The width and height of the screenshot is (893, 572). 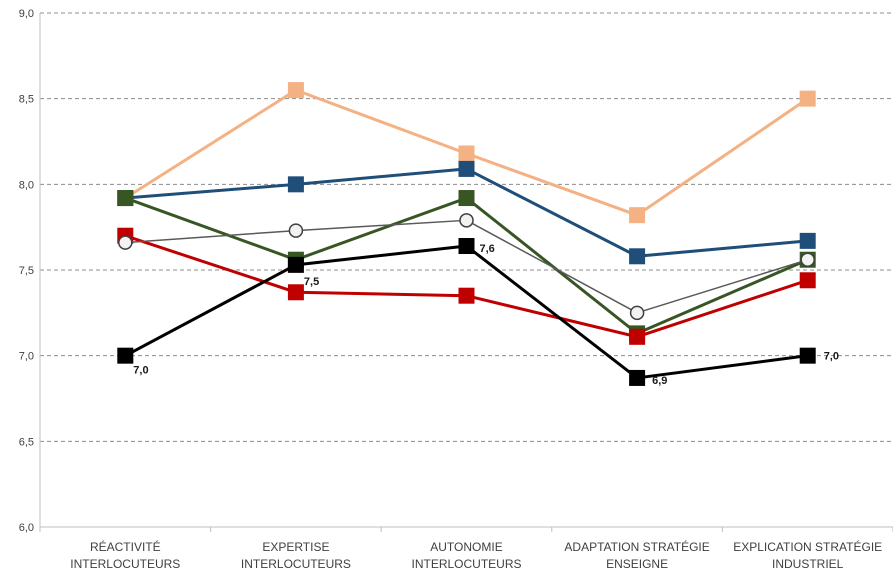 I want to click on y-tick-label: 6,0, so click(x=26, y=528).